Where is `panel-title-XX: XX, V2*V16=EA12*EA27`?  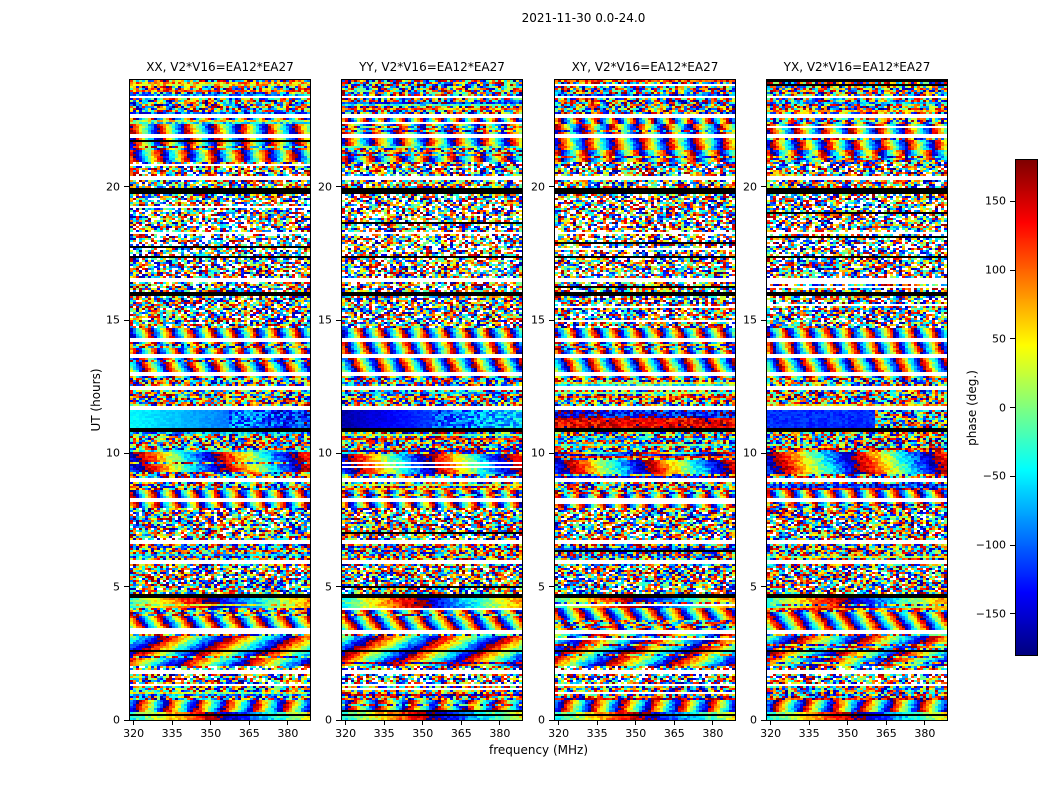 panel-title-XX: XX, V2*V16=EA12*EA27 is located at coordinates (220, 67).